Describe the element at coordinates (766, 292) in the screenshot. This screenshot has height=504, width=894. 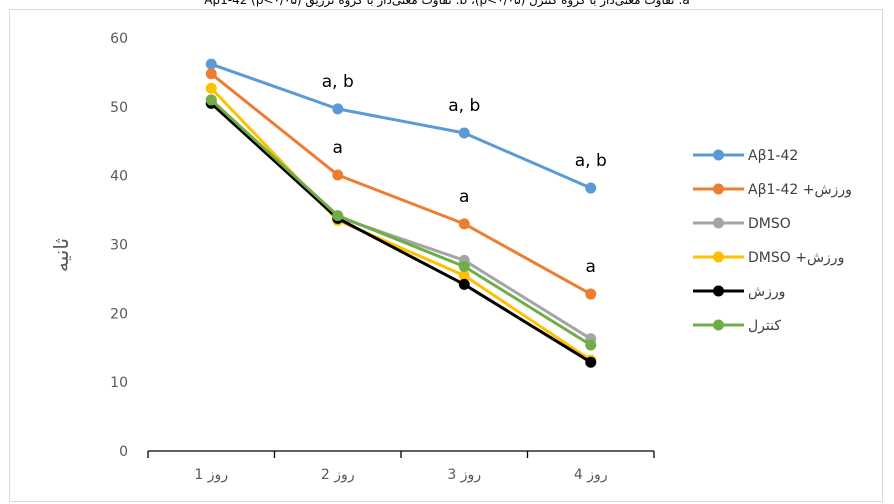
I see `legend-label: ورزش` at that location.